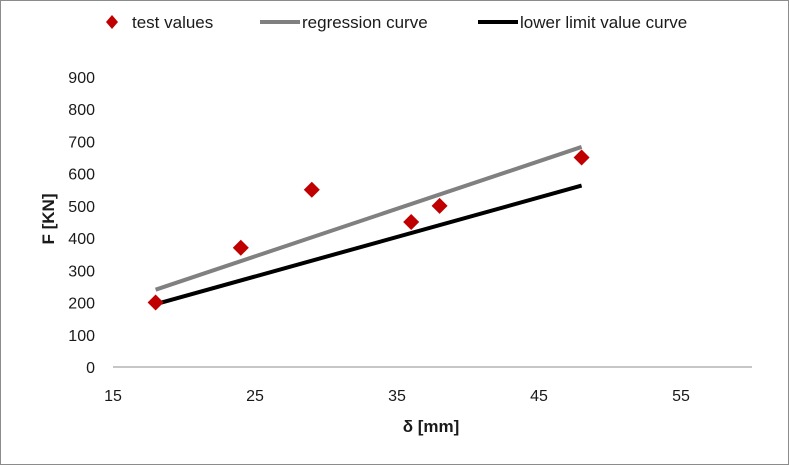 The width and height of the screenshot is (789, 469). What do you see at coordinates (369, 245) in the screenshot?
I see `series-line-lower-limit-value-curve` at bounding box center [369, 245].